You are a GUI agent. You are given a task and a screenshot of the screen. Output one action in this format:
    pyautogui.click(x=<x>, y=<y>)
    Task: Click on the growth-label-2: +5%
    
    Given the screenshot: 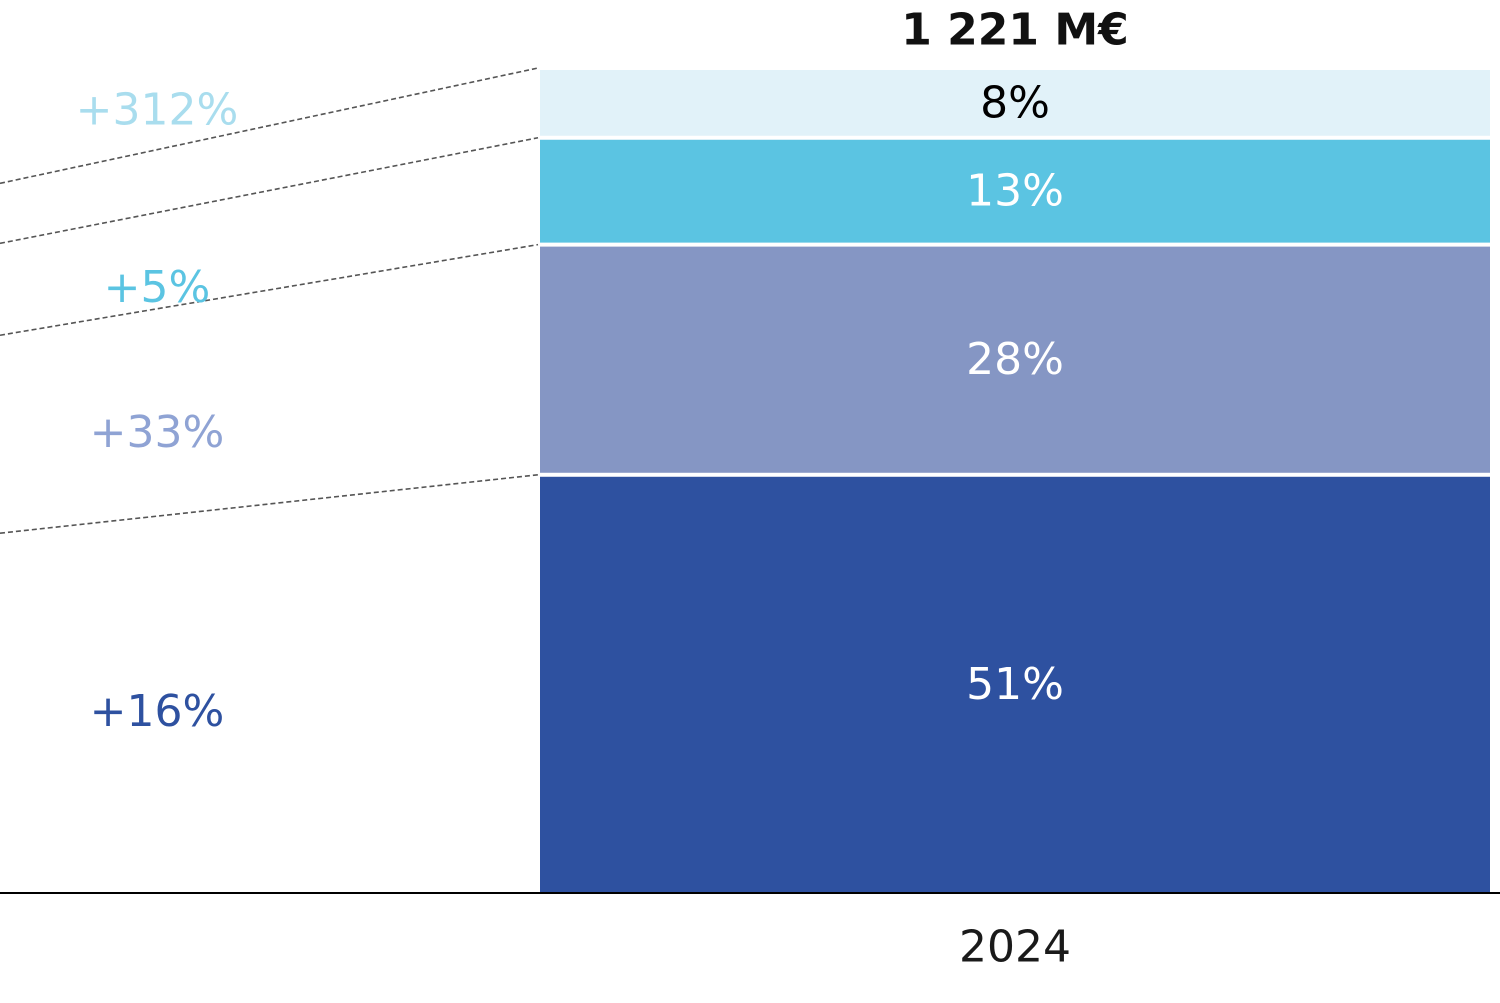 What is the action you would take?
    pyautogui.click(x=157, y=287)
    